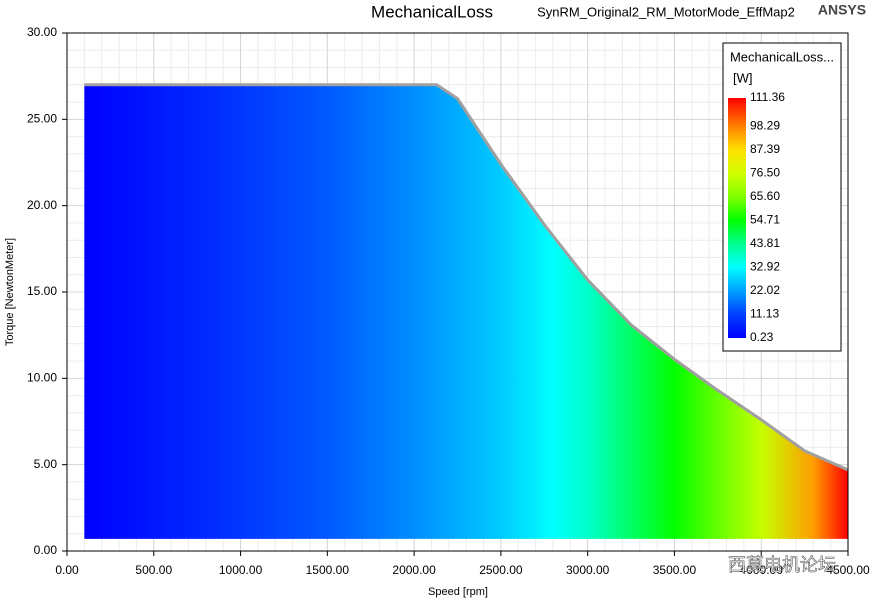 This screenshot has width=872, height=609. What do you see at coordinates (46, 464) in the screenshot?
I see `y-tick-label: 5.00` at bounding box center [46, 464].